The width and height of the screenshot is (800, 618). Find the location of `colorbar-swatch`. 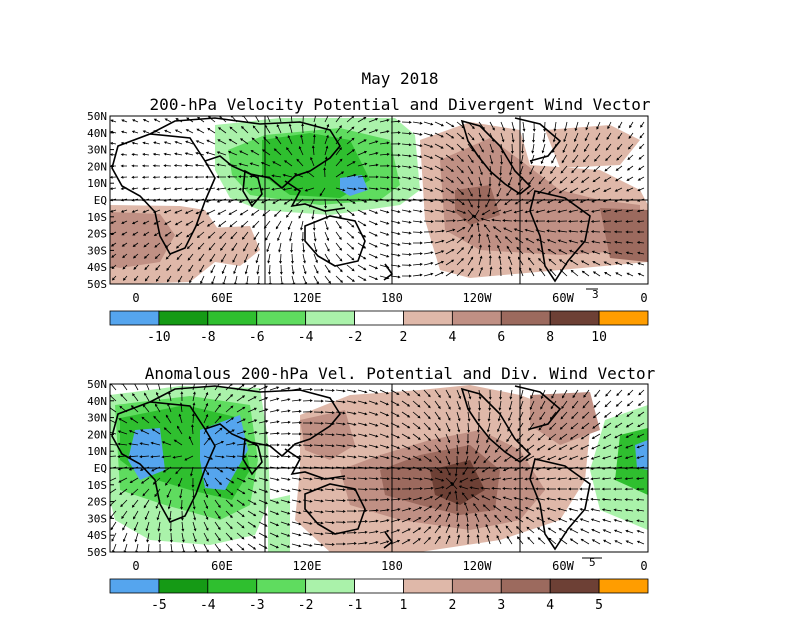

colorbar-swatch is located at coordinates (379, 318).